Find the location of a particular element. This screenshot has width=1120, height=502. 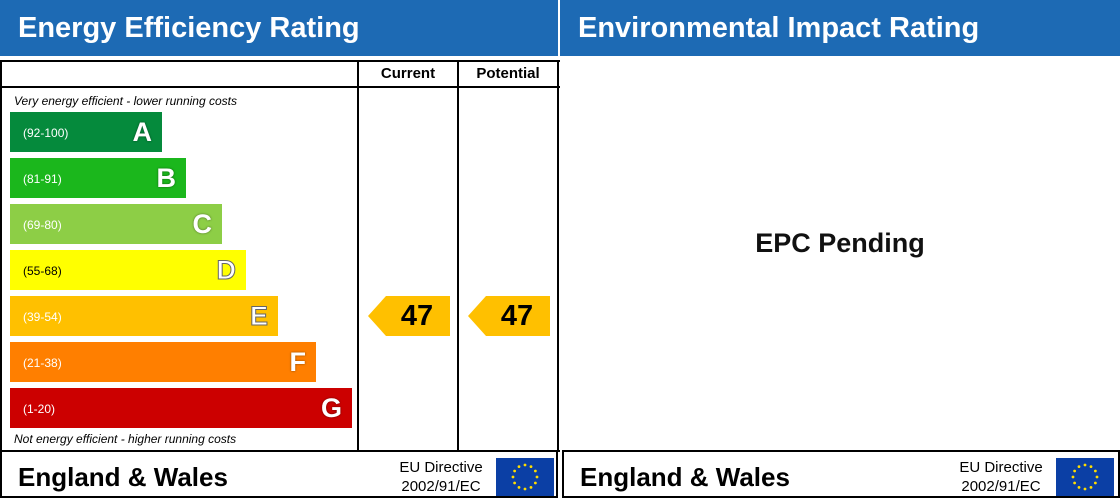

energy-efficiency-title: Energy Efficiency Rating is located at coordinates (279, 28).